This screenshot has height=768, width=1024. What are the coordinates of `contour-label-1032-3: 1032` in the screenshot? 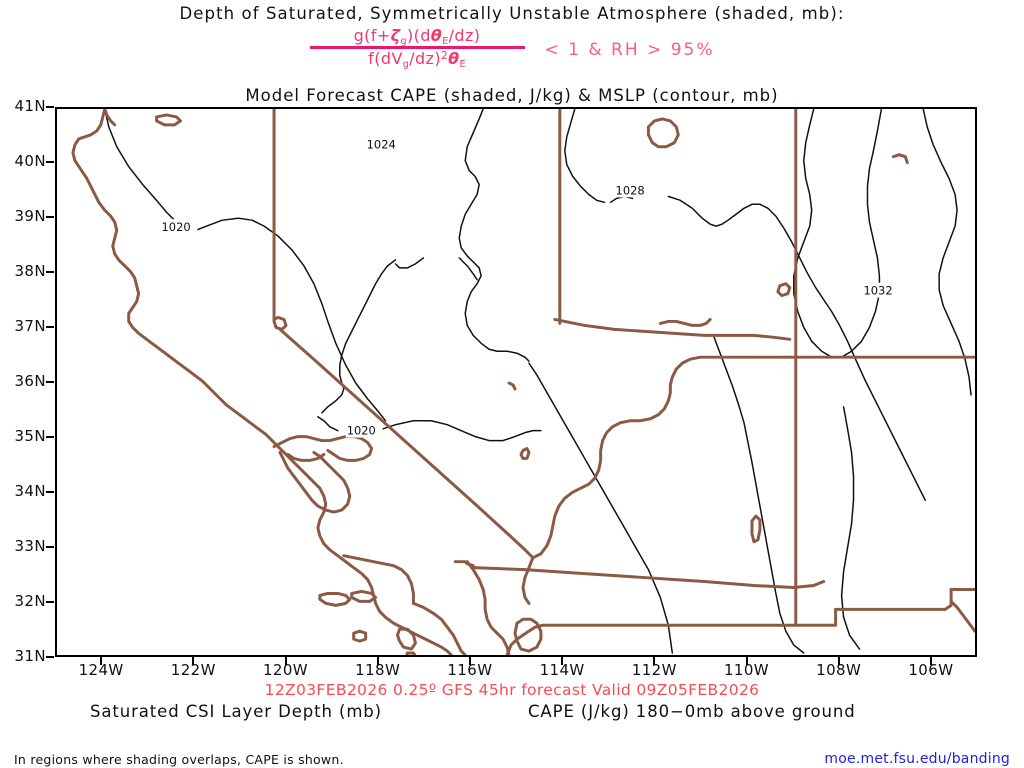 It's located at (877, 291).